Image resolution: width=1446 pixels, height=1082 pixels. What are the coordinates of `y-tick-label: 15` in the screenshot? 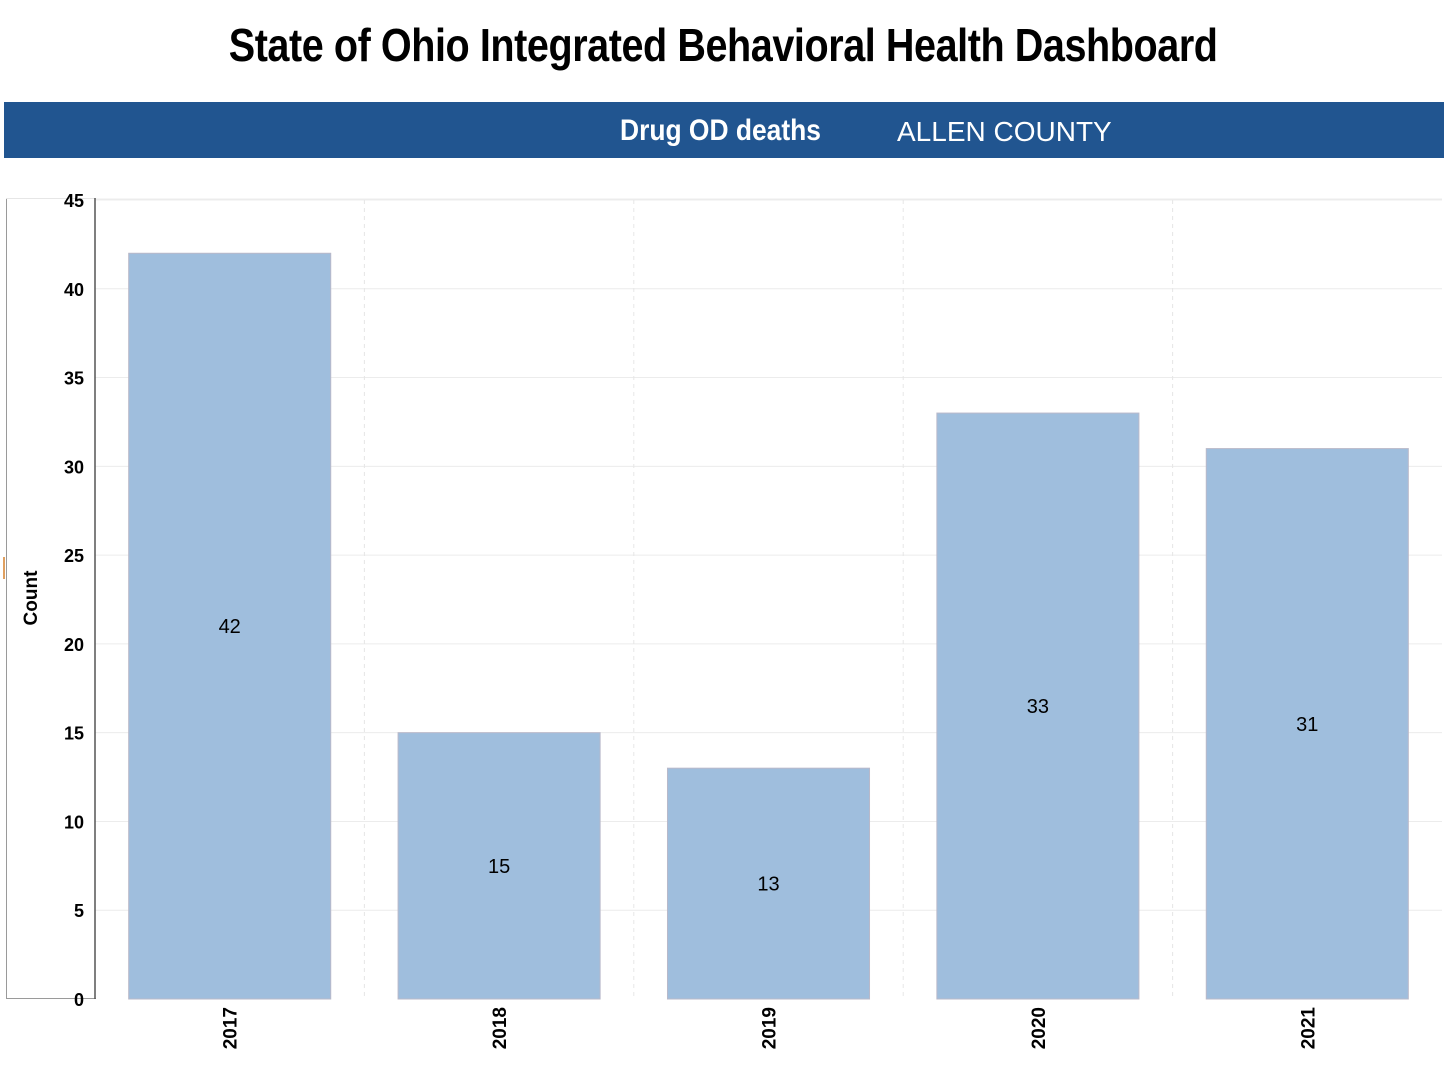 It's located at (74, 734).